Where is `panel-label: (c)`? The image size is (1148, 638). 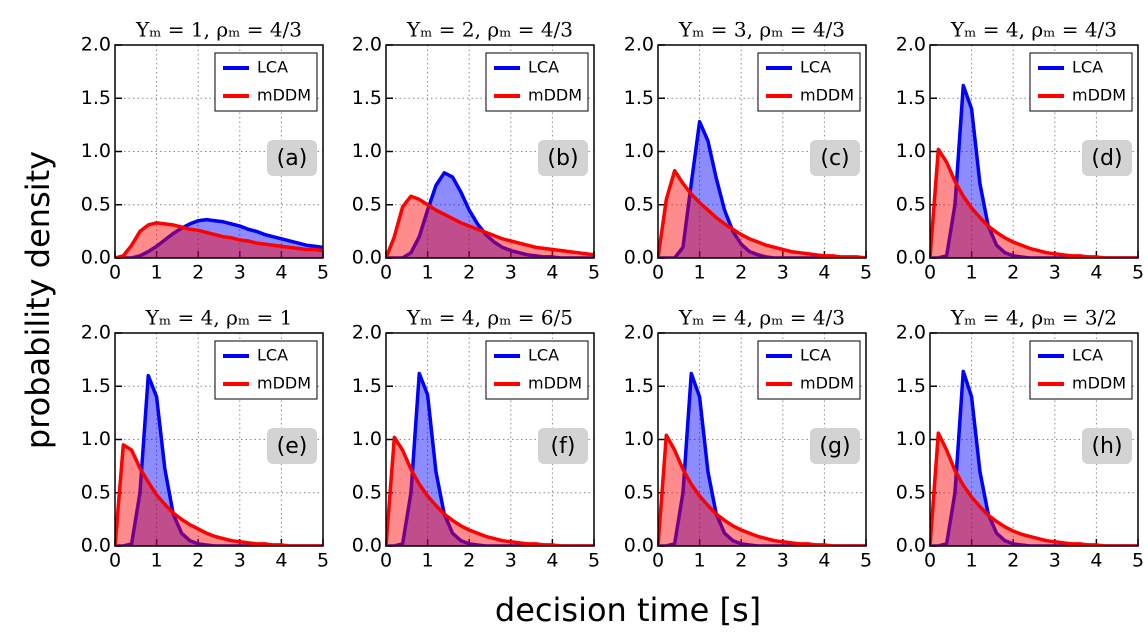 panel-label: (c) is located at coordinates (834, 158).